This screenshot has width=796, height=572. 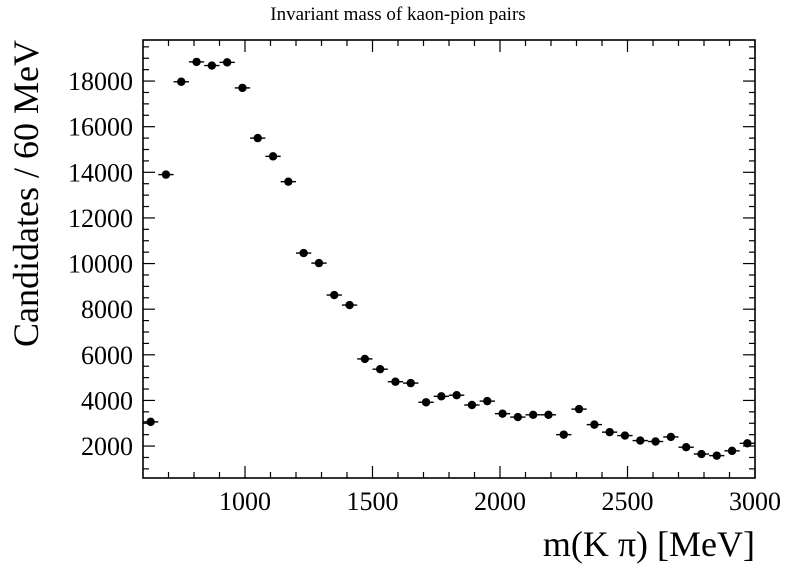 What do you see at coordinates (100, 264) in the screenshot?
I see `y-tick-label: 10000` at bounding box center [100, 264].